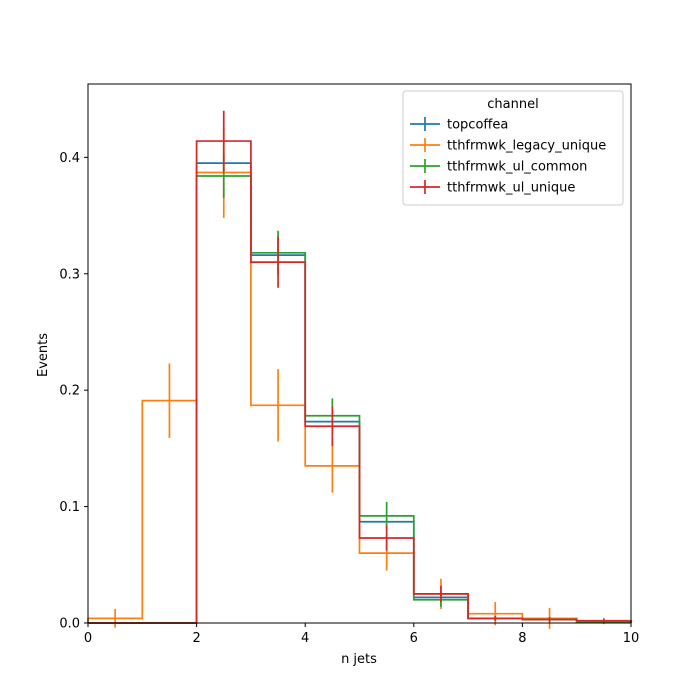 This screenshot has width=700, height=700. What do you see at coordinates (511, 188) in the screenshot?
I see `legend-label: tthfrmwk_ul_unique` at bounding box center [511, 188].